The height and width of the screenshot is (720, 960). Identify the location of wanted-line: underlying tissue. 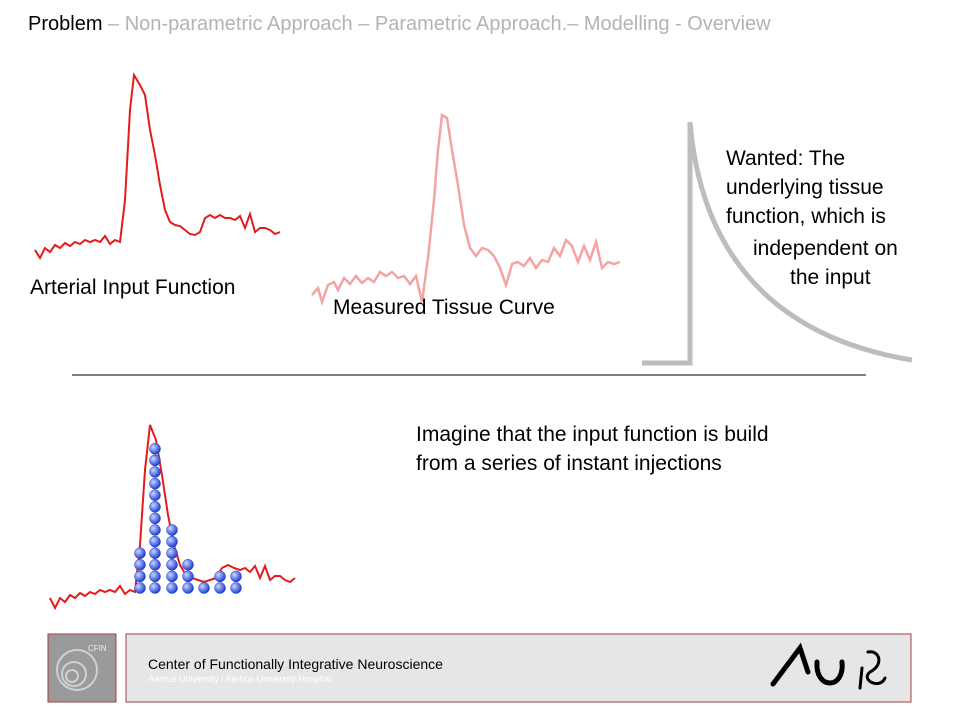
(805, 187).